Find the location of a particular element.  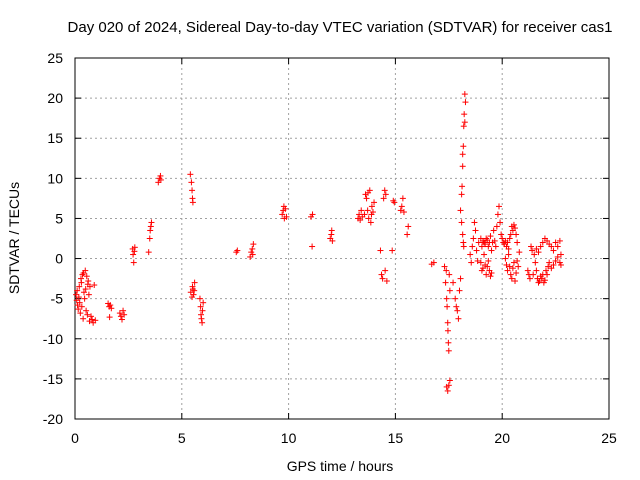

y-tick-label: -10 is located at coordinates (53, 339).